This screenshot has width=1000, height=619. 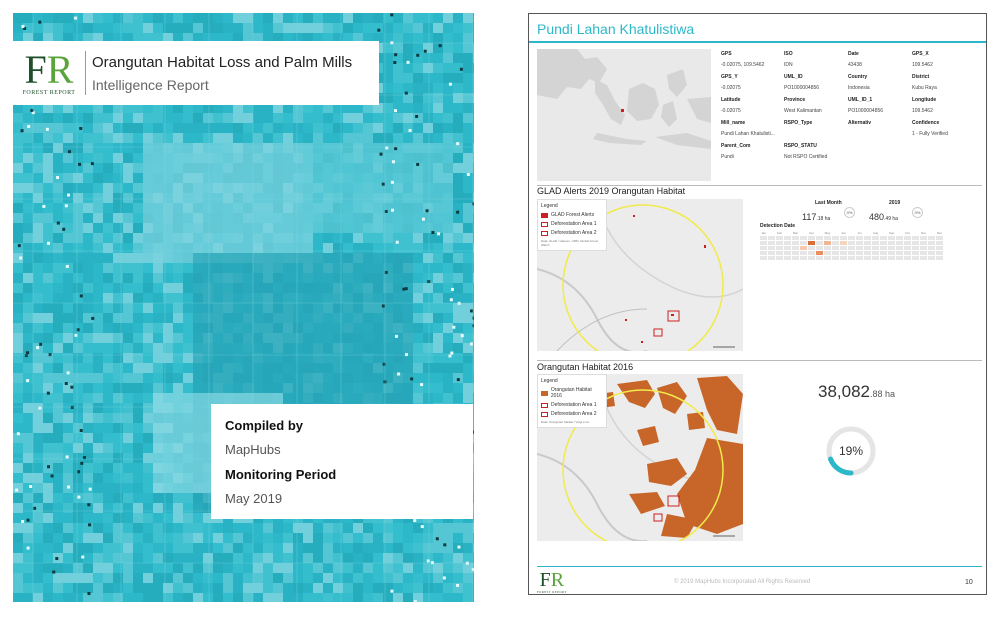 I want to click on last-month-value: 117.18 ha, so click(x=816, y=217).